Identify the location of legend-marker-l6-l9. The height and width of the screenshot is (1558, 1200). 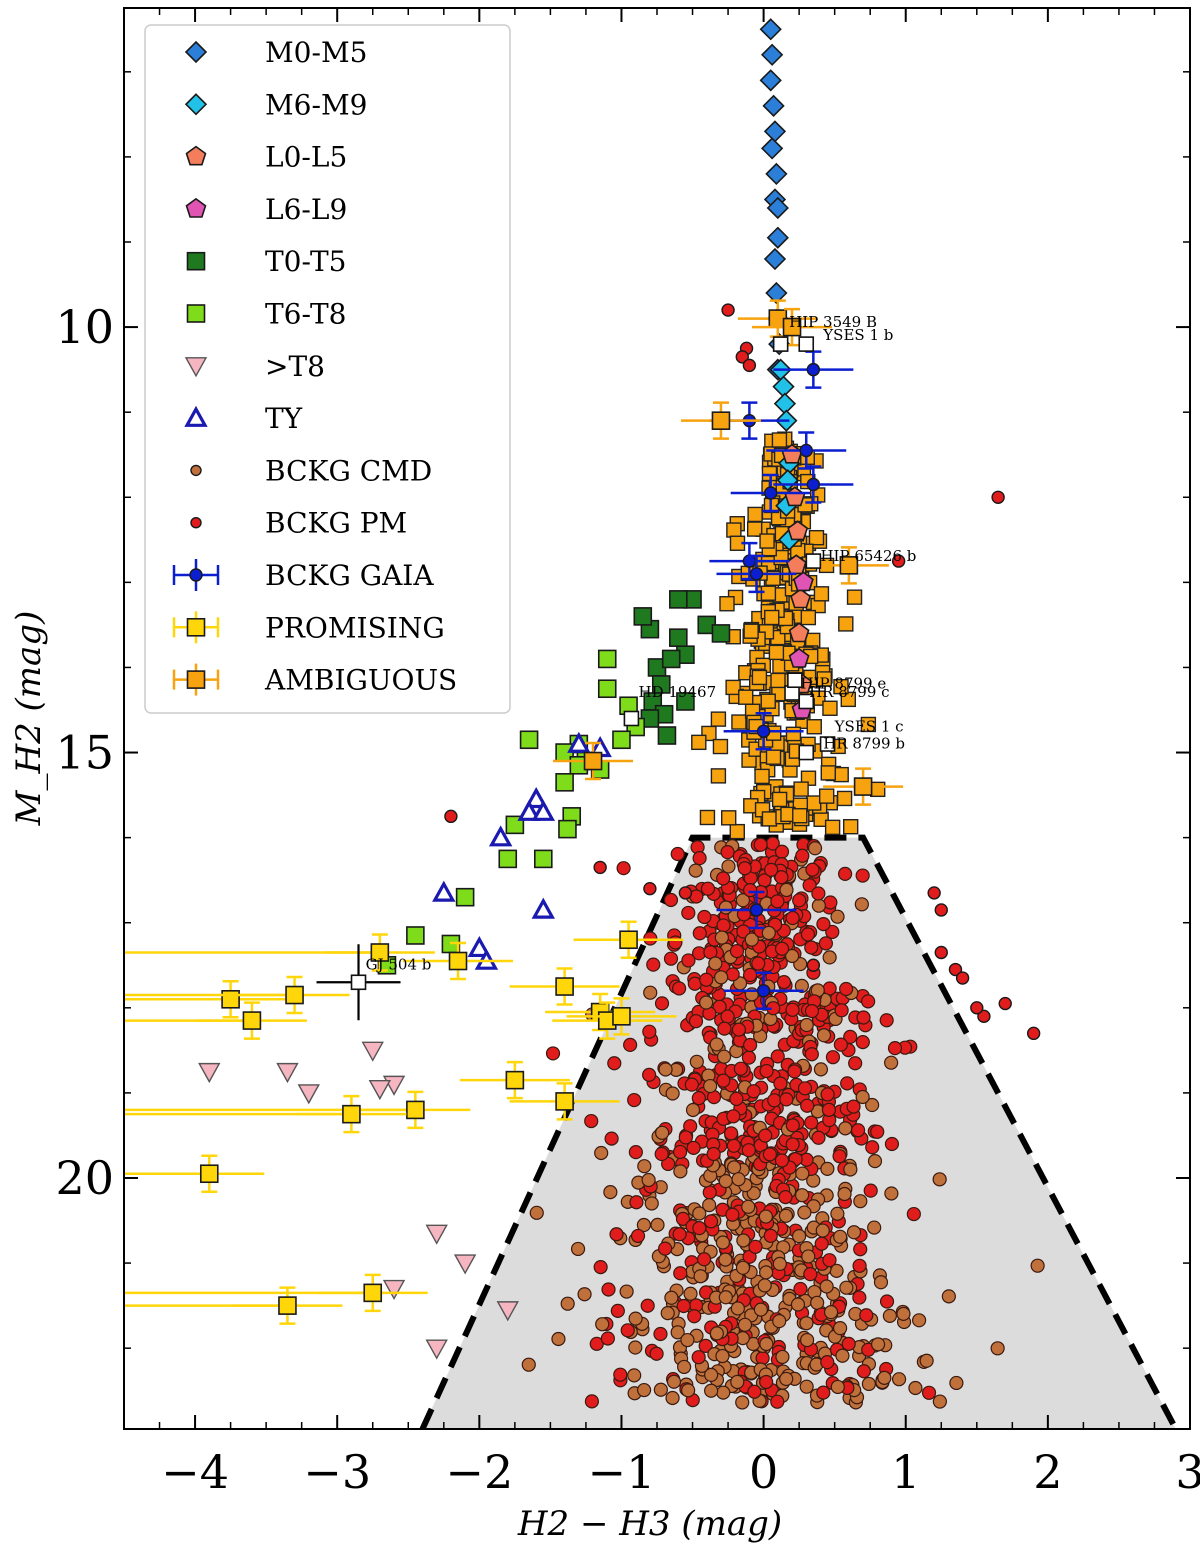
(196, 207).